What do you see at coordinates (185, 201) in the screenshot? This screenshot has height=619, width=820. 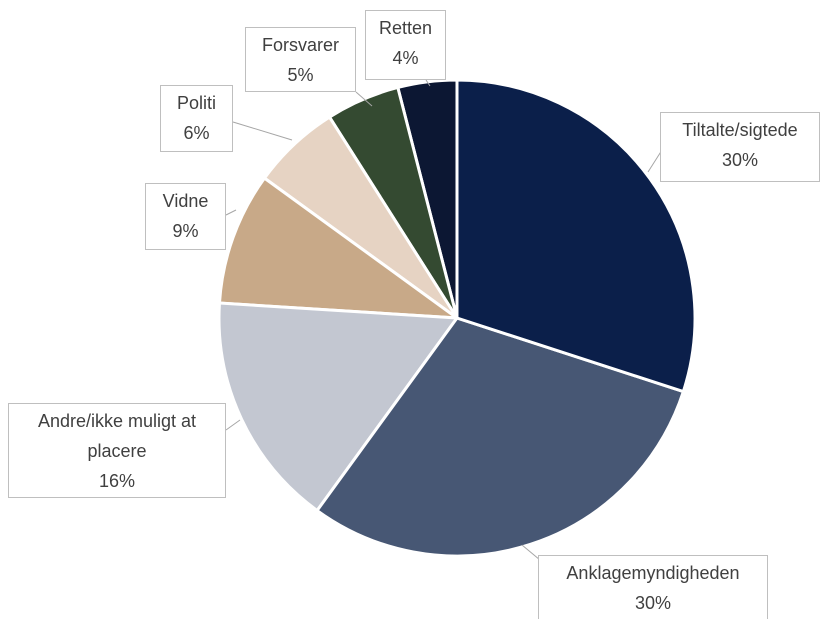 I see `category-name: Vidne` at bounding box center [185, 201].